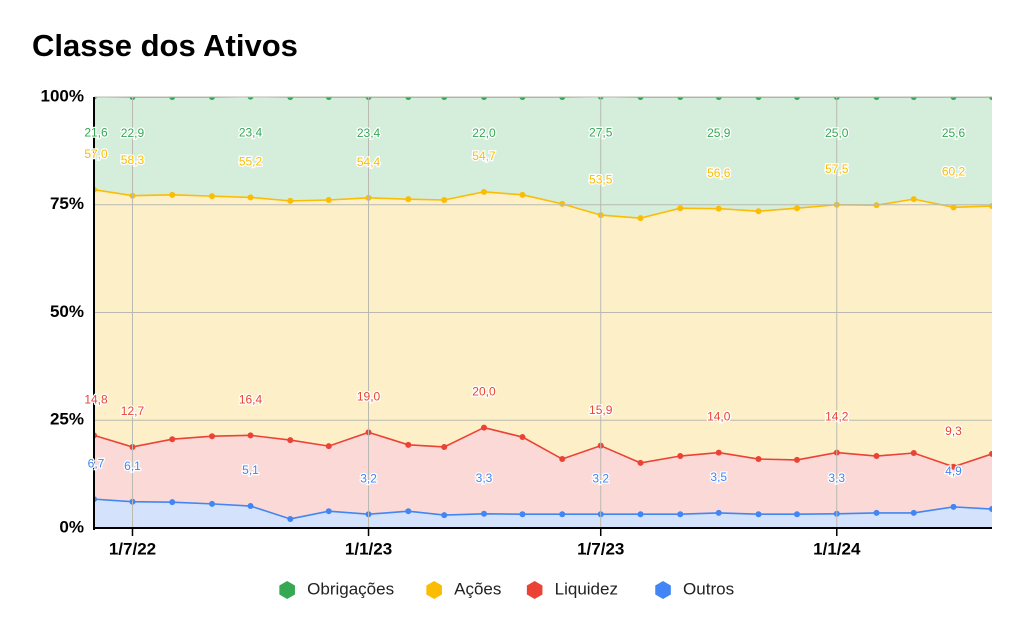  What do you see at coordinates (953, 431) in the screenshot?
I see `data-label: 9,3` at bounding box center [953, 431].